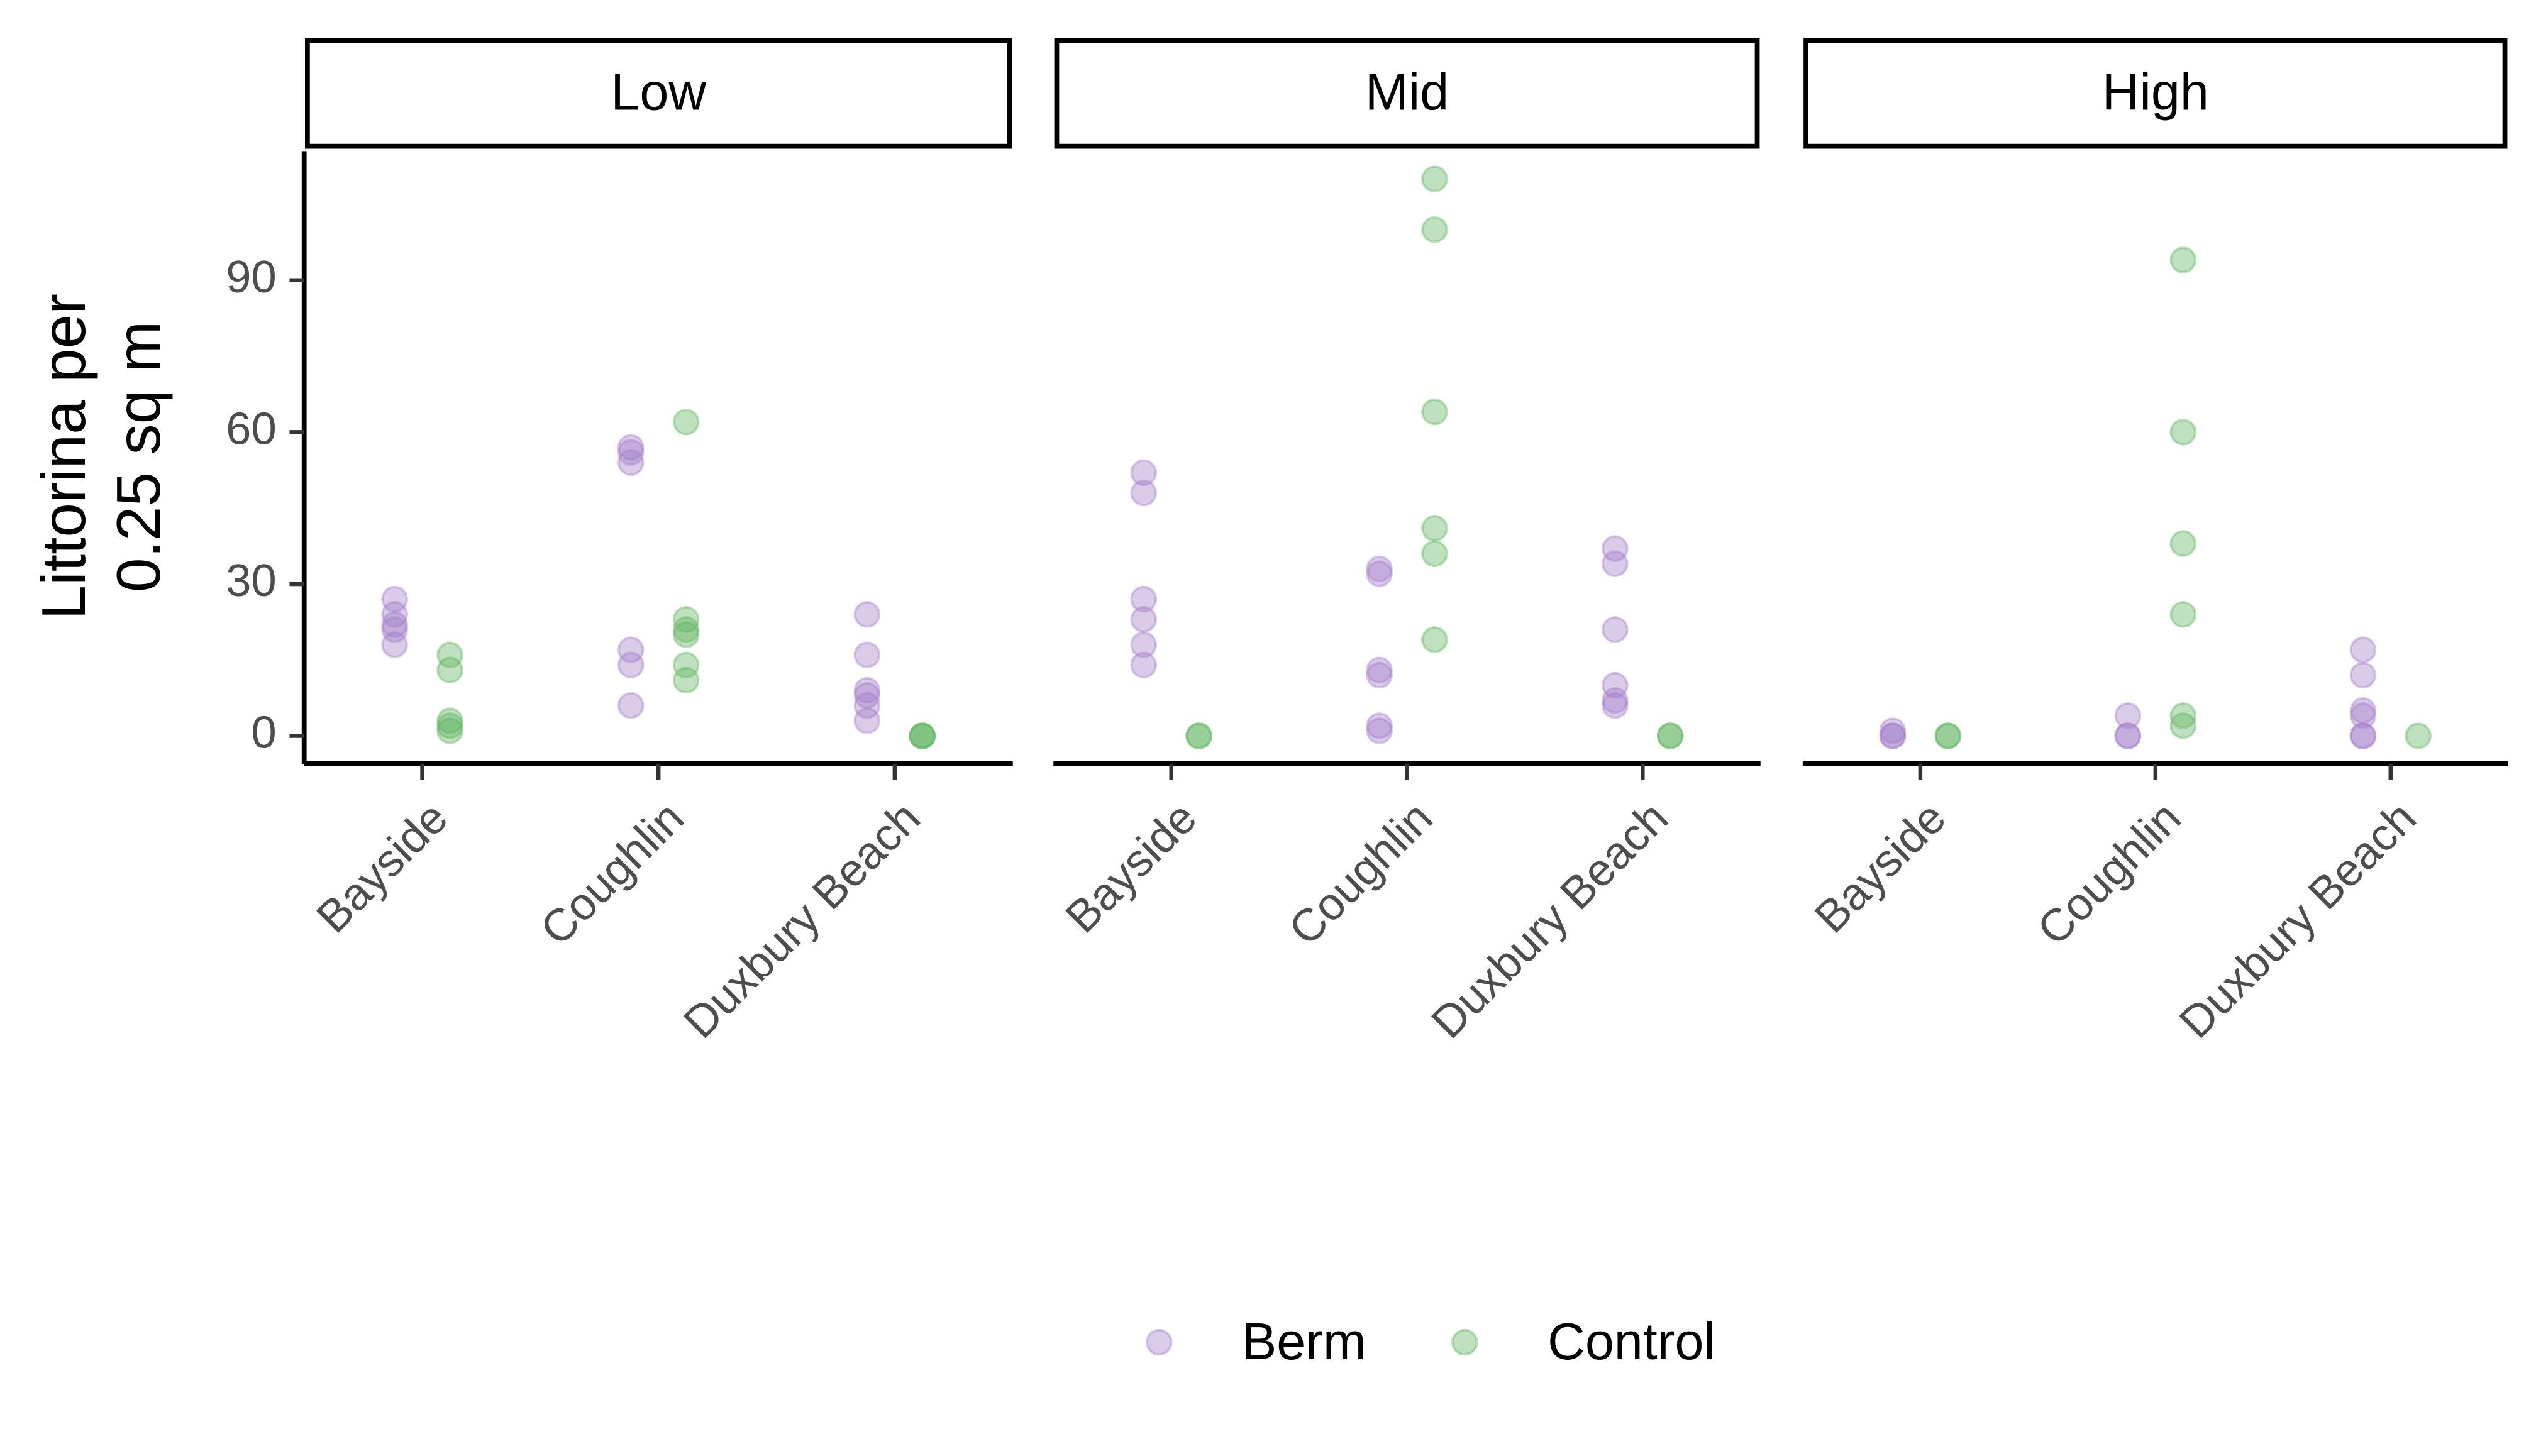 This screenshot has height=1456, width=2536. Describe the element at coordinates (1631, 1341) in the screenshot. I see `legend-label: Control` at that location.